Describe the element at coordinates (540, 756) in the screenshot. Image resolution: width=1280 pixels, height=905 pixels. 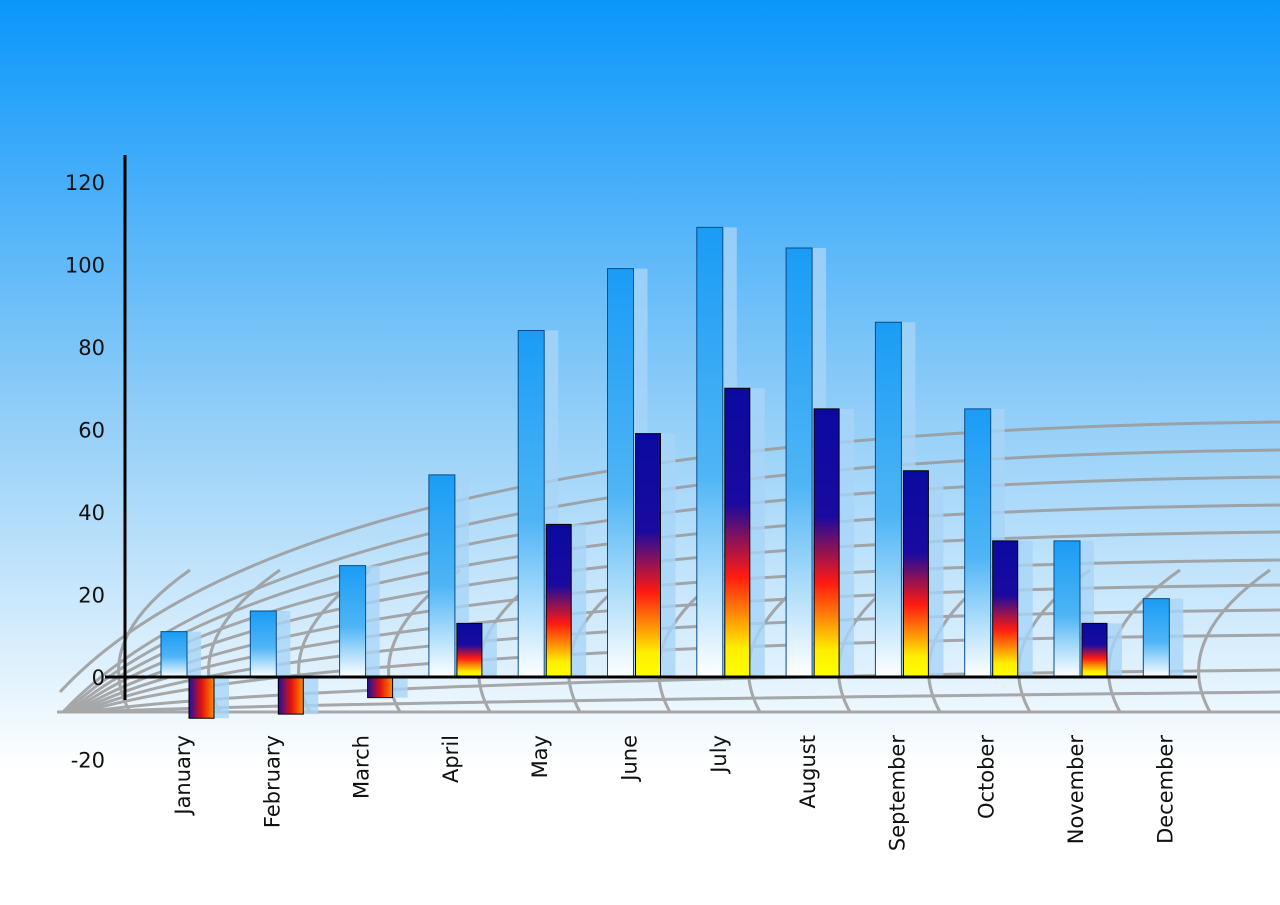
I see `x-category-label: May` at that location.